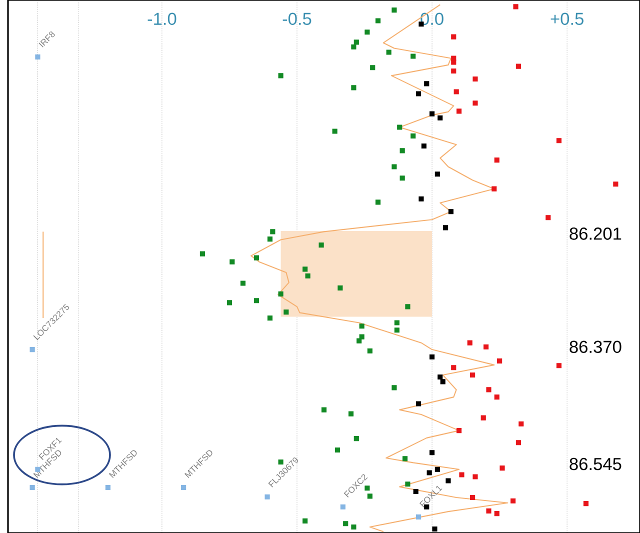 The width and height of the screenshot is (640, 533). Describe the element at coordinates (596, 464) in the screenshot. I see `y-tick-label: 86.545` at that location.